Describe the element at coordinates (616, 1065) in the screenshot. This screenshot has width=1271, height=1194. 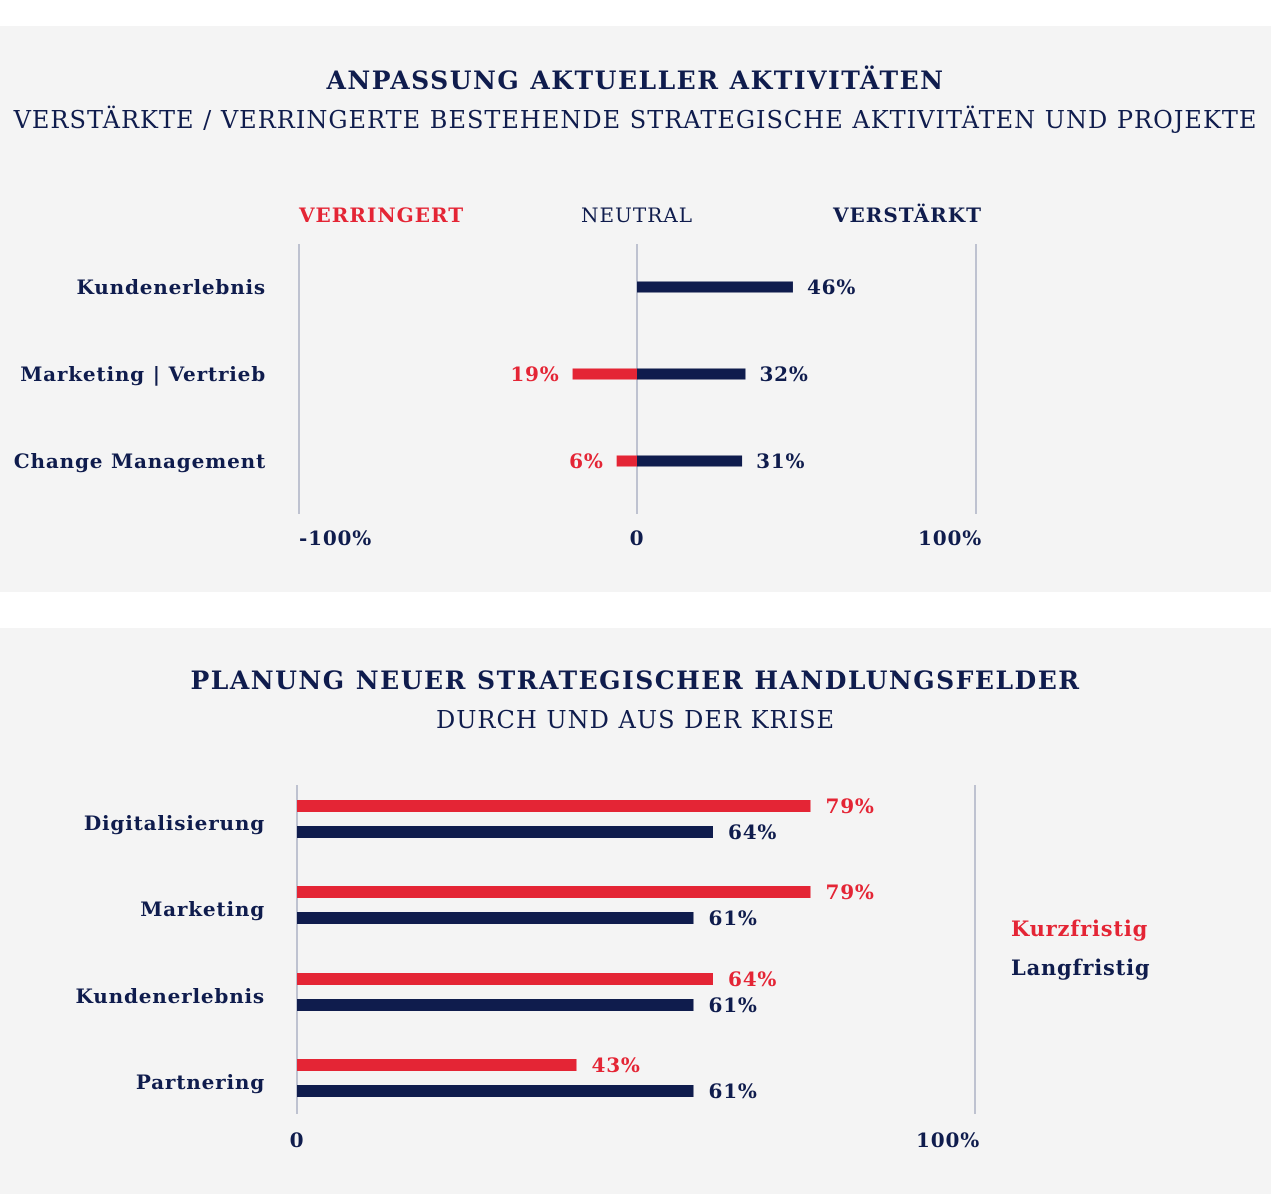
I see `data-label: 43%` at that location.